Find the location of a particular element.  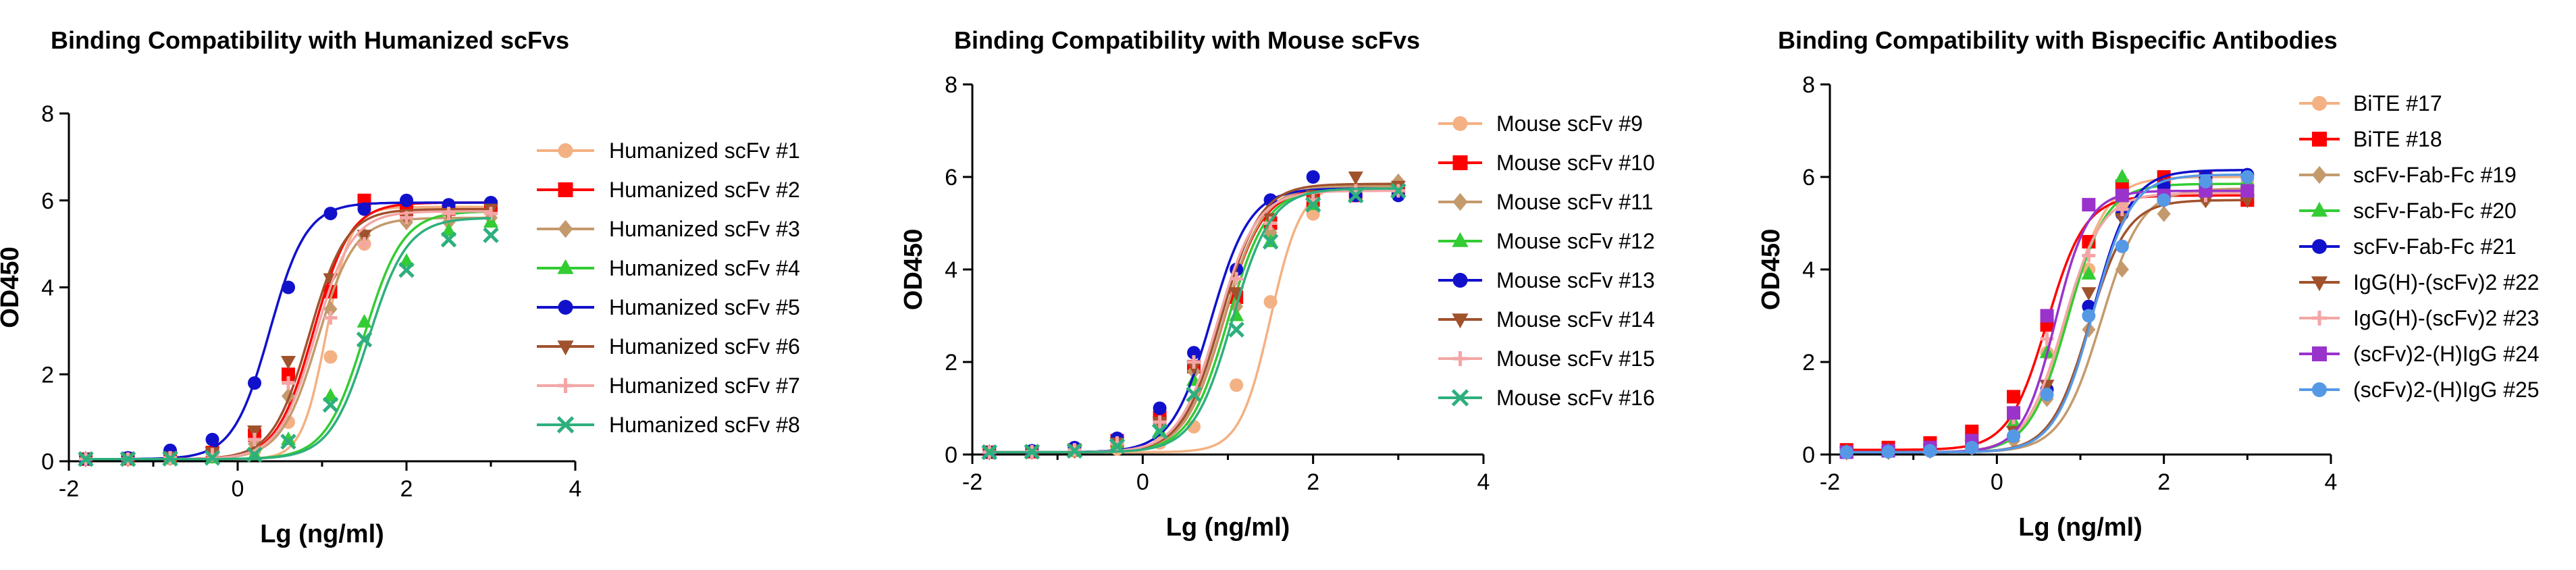

legend-label: Mouse scFv #10 is located at coordinates (1575, 163).